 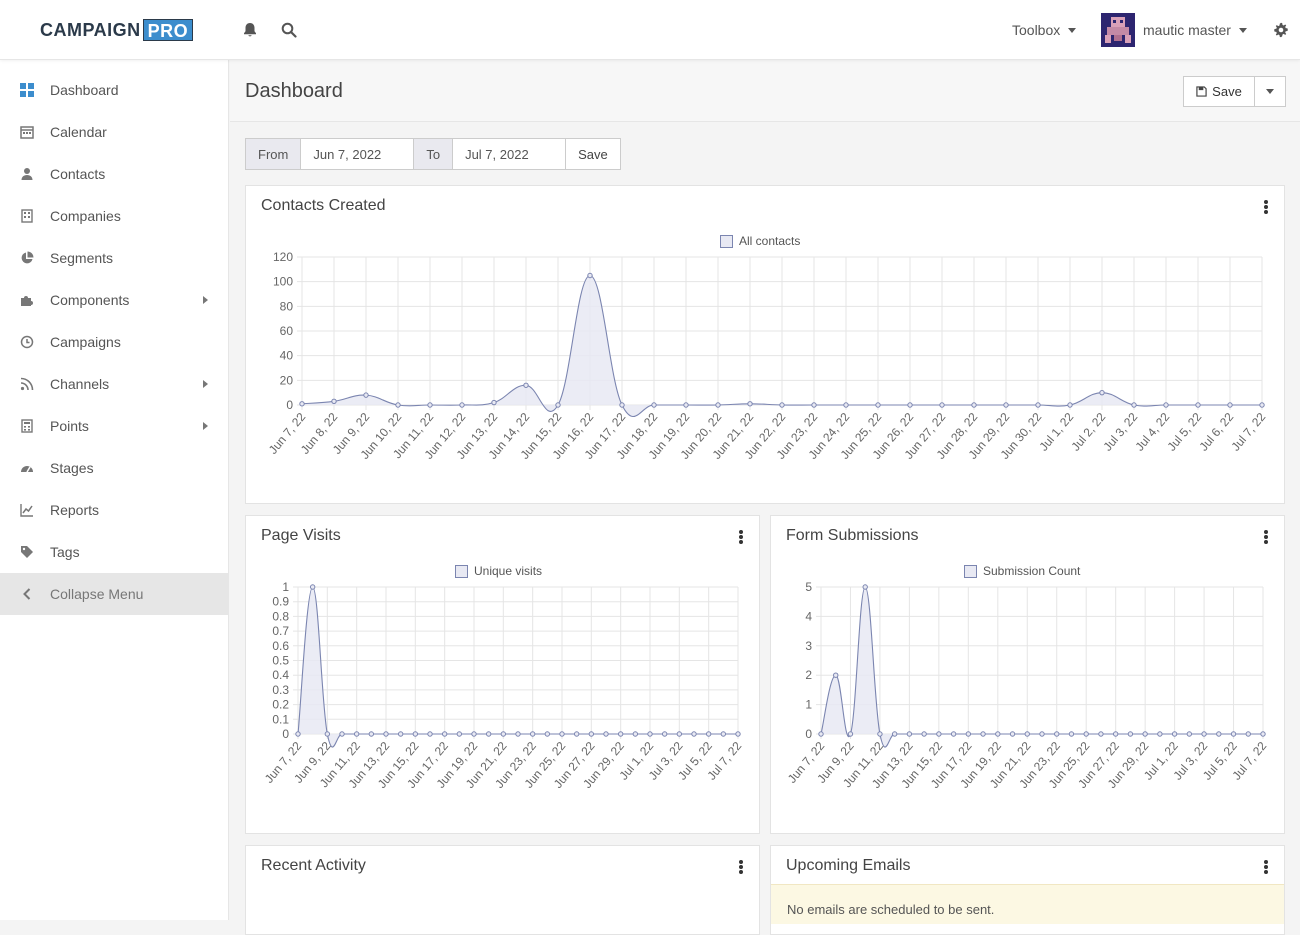 I want to click on sidebar-item-contacts: Contacts, so click(x=114, y=174).